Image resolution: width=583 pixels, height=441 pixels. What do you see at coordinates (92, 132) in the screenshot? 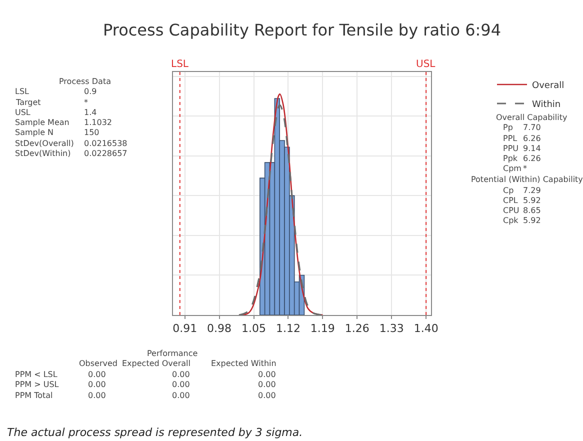
I see `text: 150` at bounding box center [92, 132].